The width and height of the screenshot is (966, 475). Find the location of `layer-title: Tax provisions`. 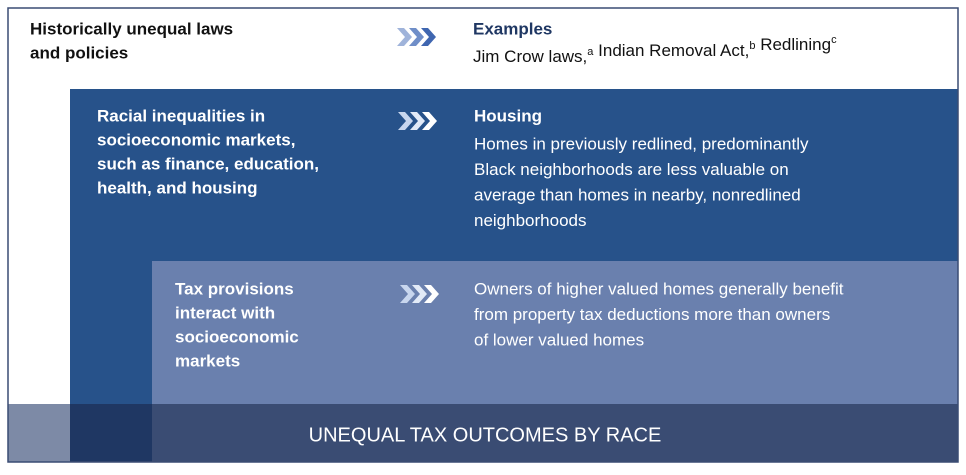

layer-title: Tax provisions is located at coordinates (234, 288).